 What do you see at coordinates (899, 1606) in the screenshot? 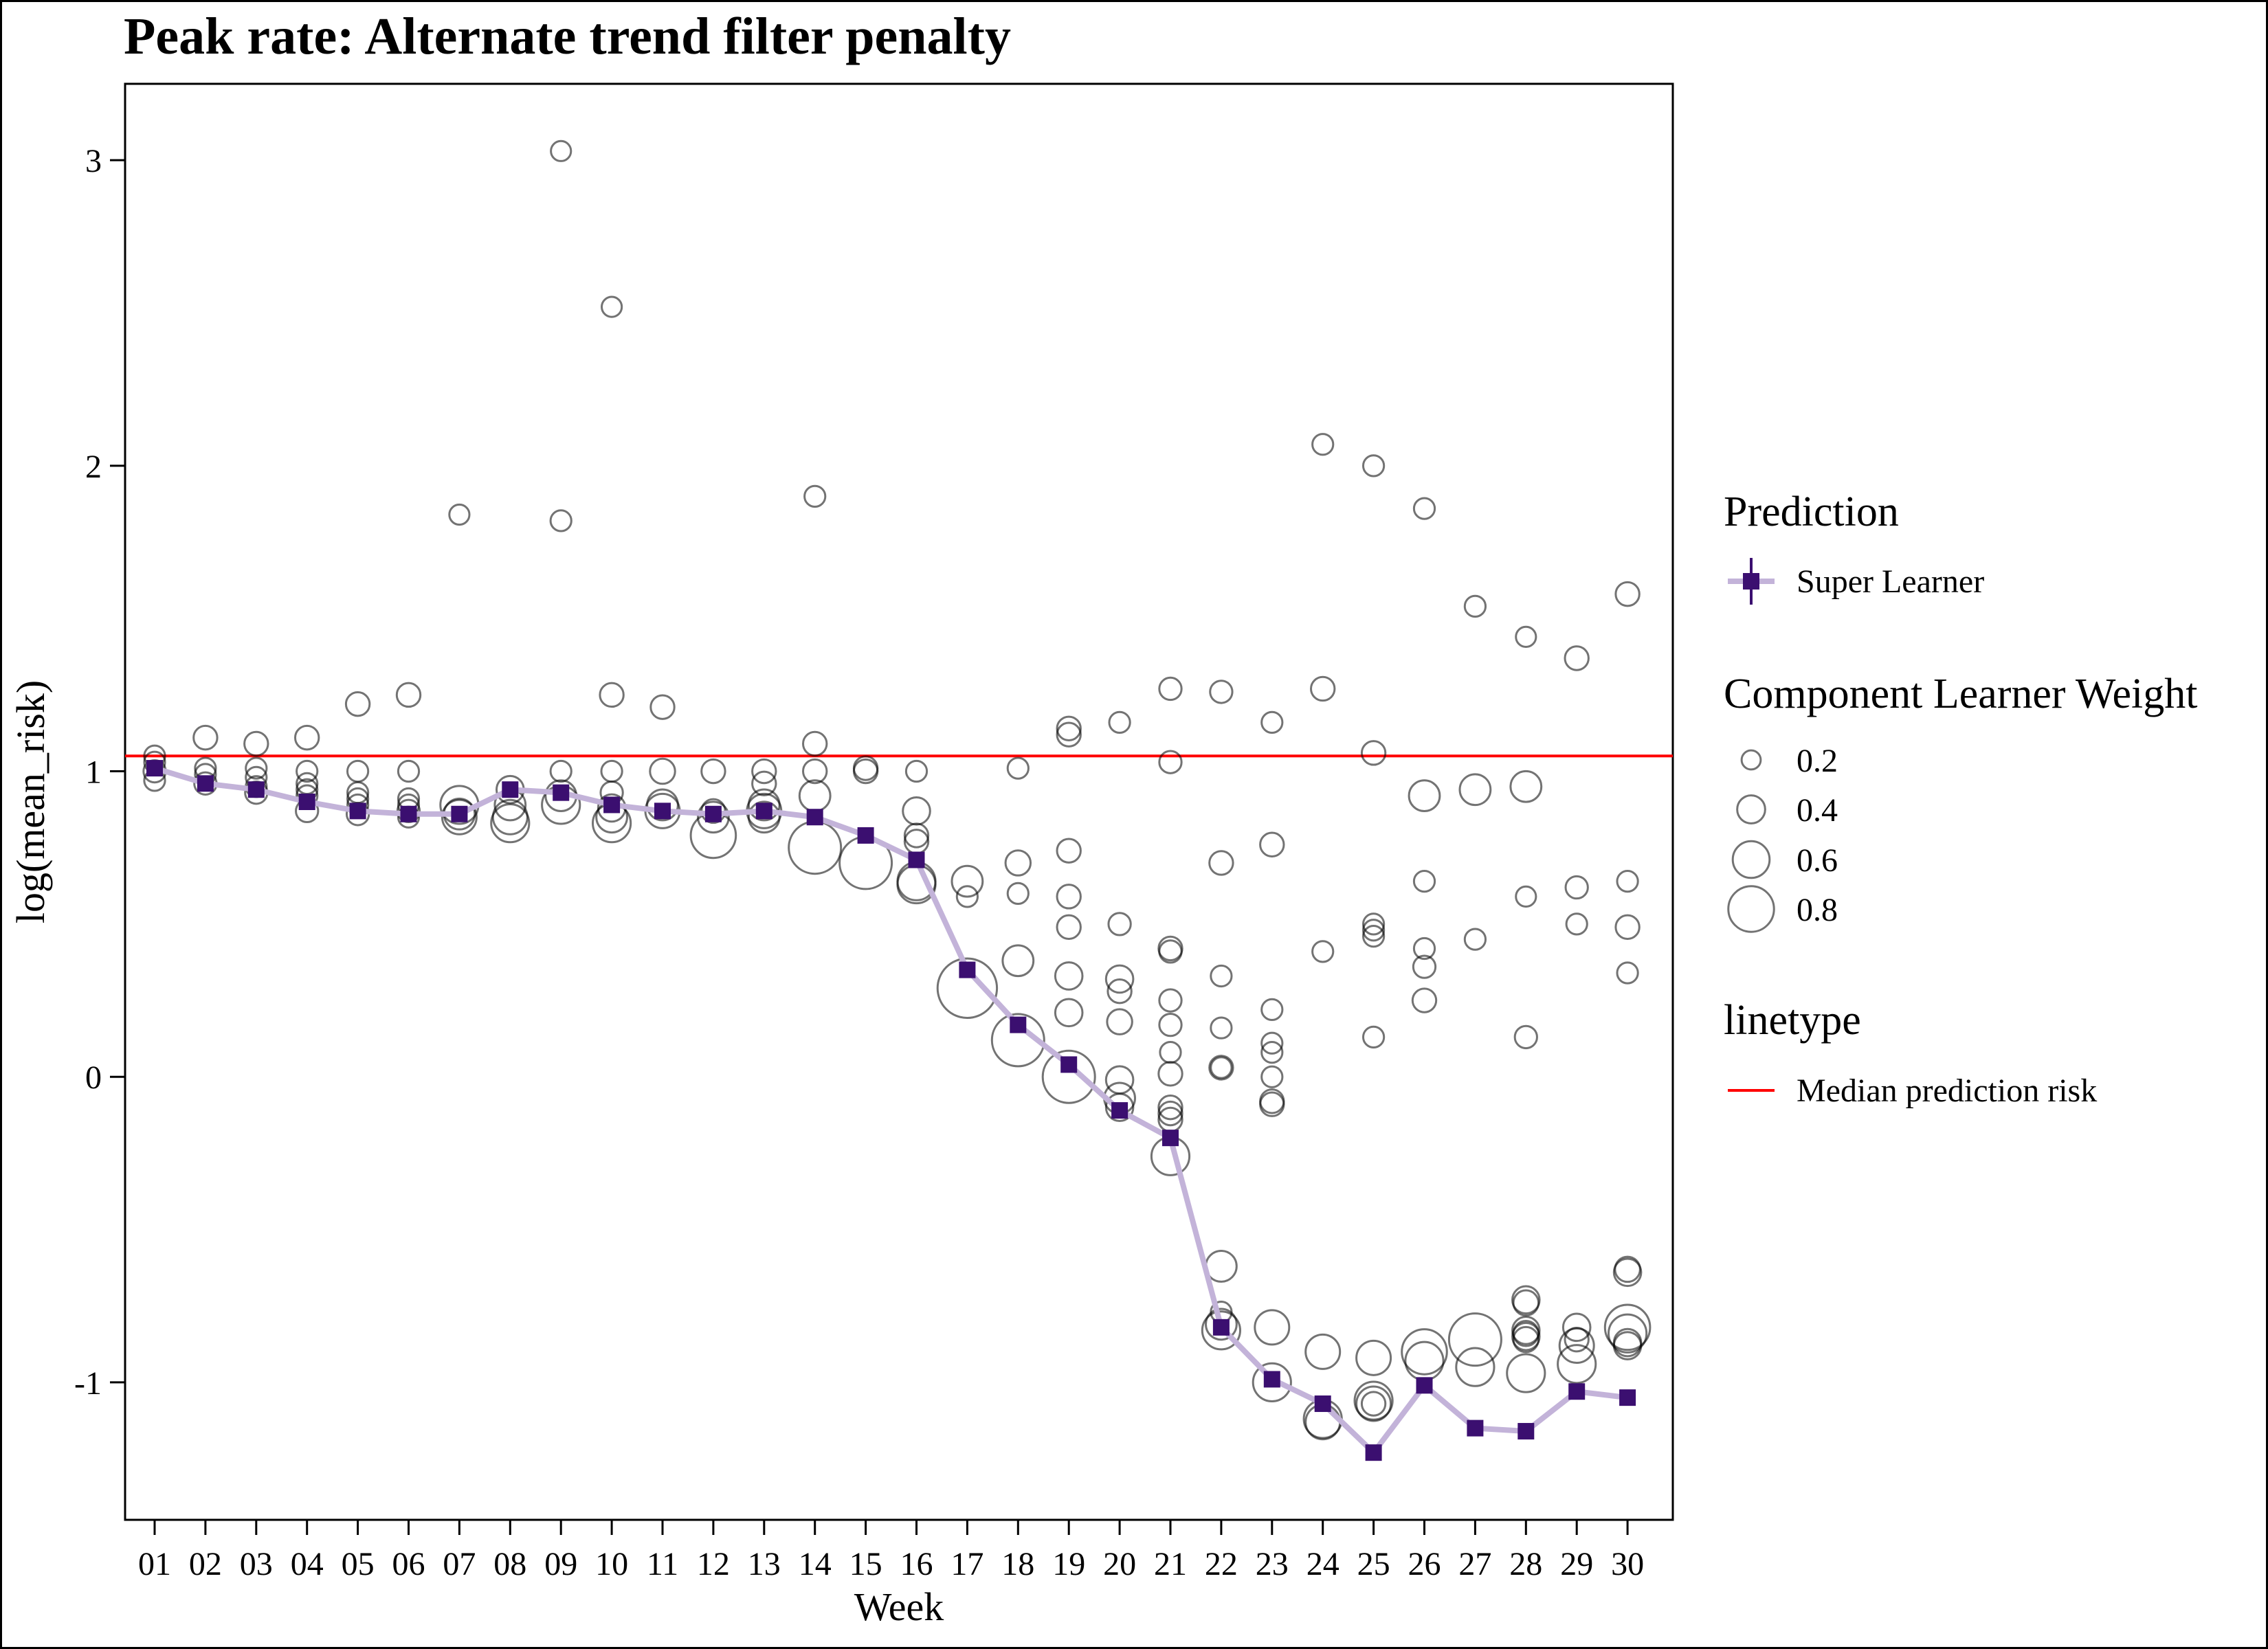
I see `x-axis-title: Week` at bounding box center [899, 1606].